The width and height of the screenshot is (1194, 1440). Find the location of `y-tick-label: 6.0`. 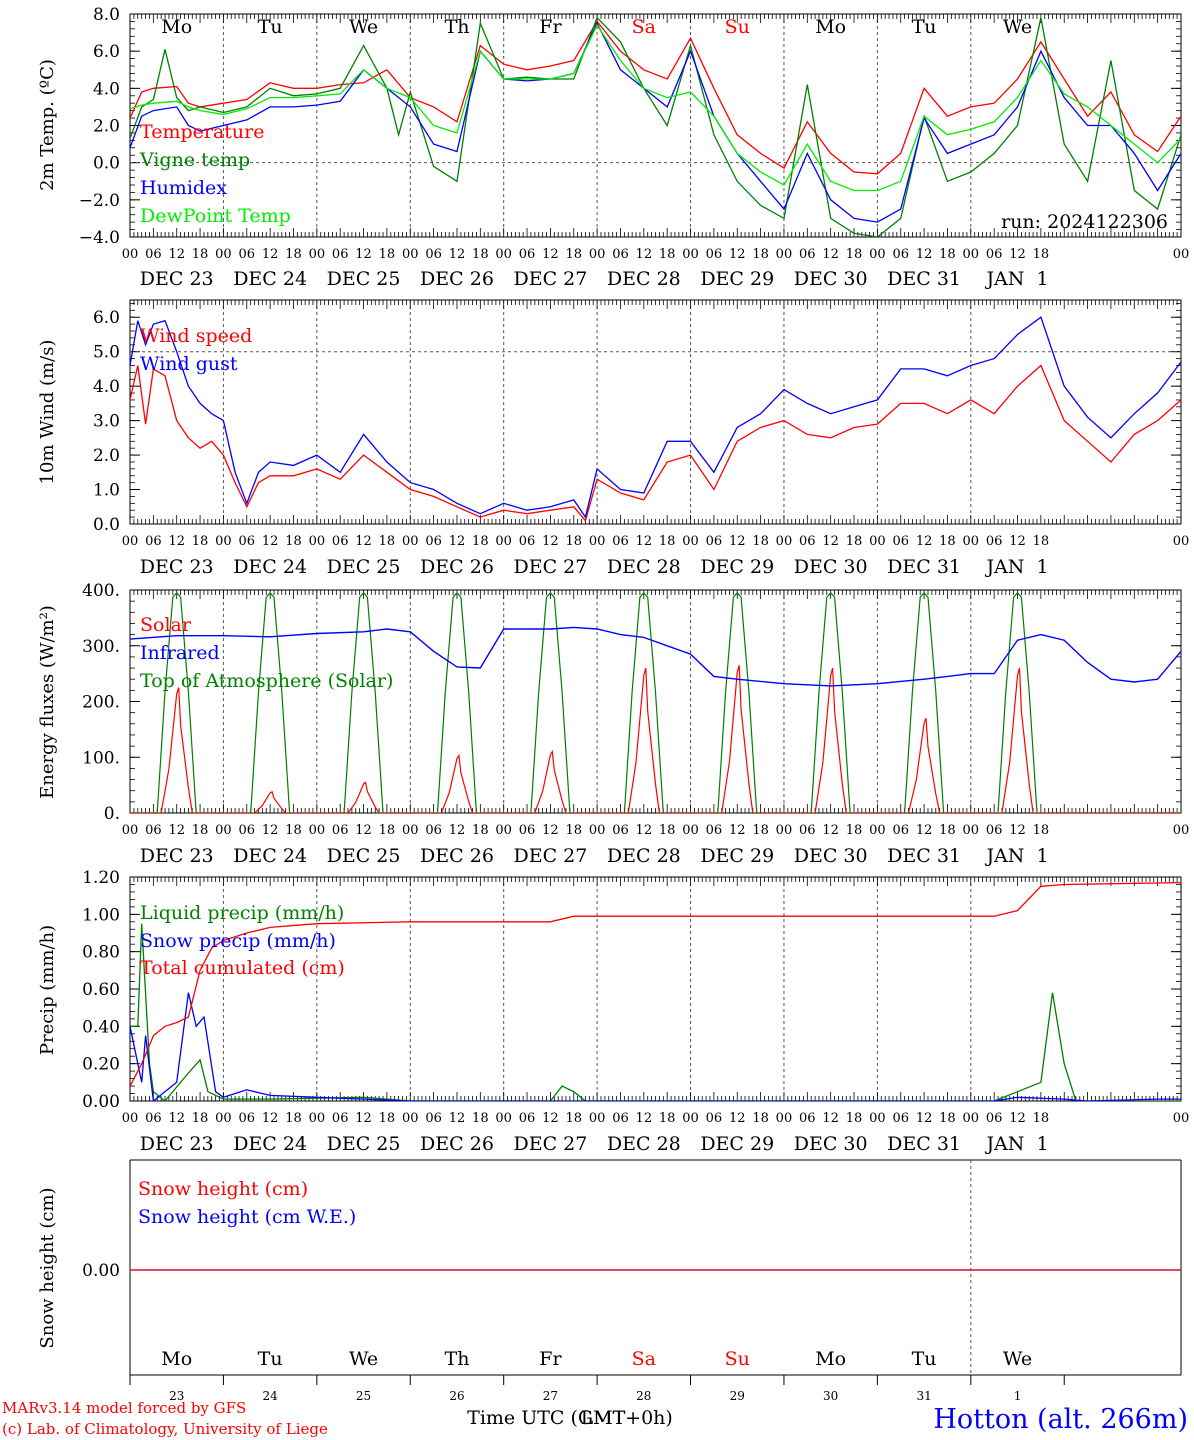

y-tick-label: 6.0 is located at coordinates (106, 318).